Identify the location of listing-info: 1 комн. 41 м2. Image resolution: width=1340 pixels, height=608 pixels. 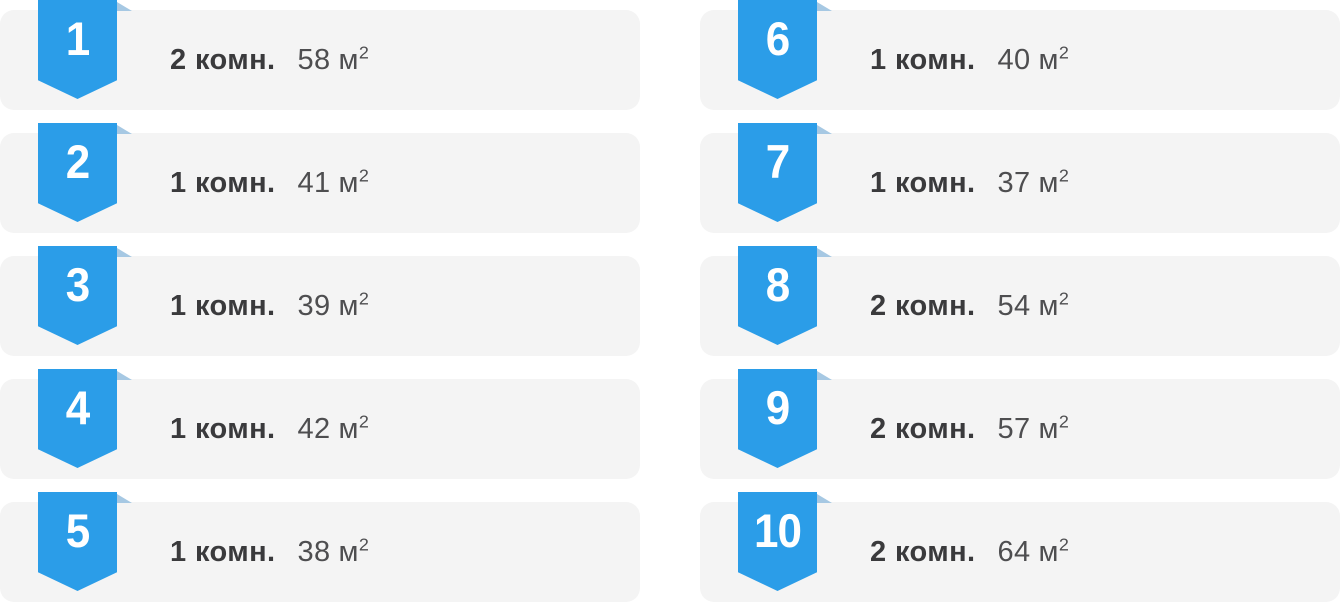
(269, 183).